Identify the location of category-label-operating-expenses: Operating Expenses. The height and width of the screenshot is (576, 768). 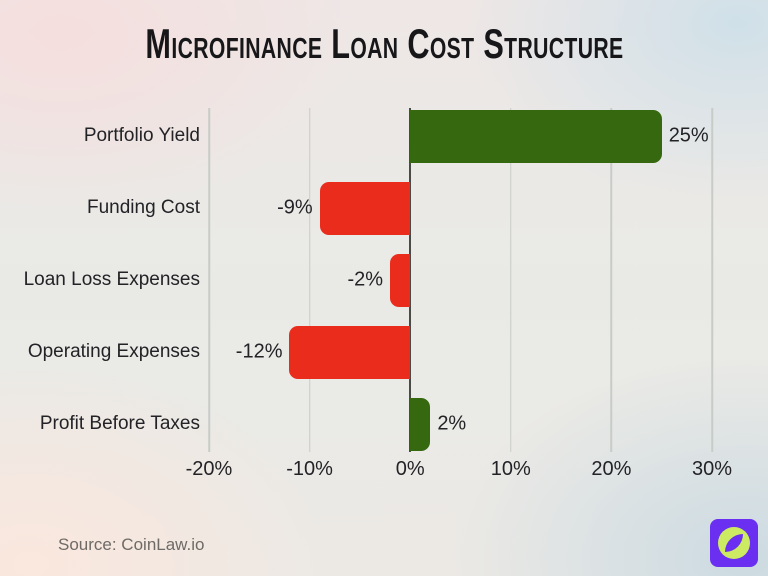
(113, 351).